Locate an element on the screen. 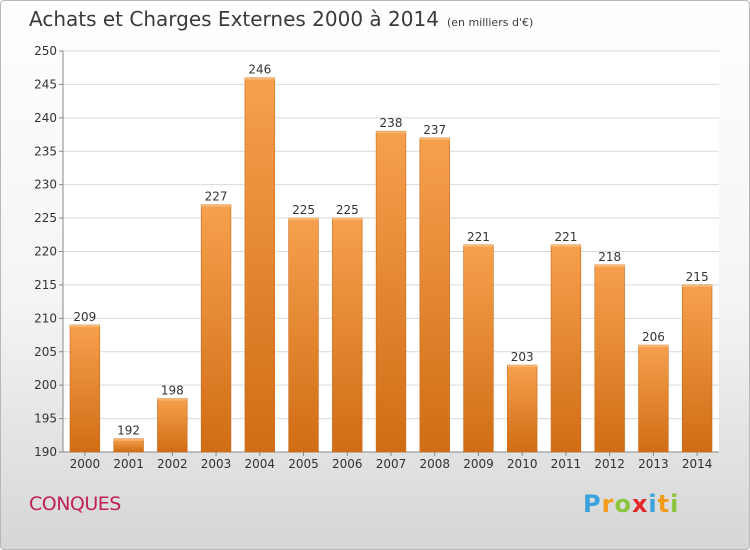 Image resolution: width=750 pixels, height=550 pixels. logo-letter: x is located at coordinates (640, 504).